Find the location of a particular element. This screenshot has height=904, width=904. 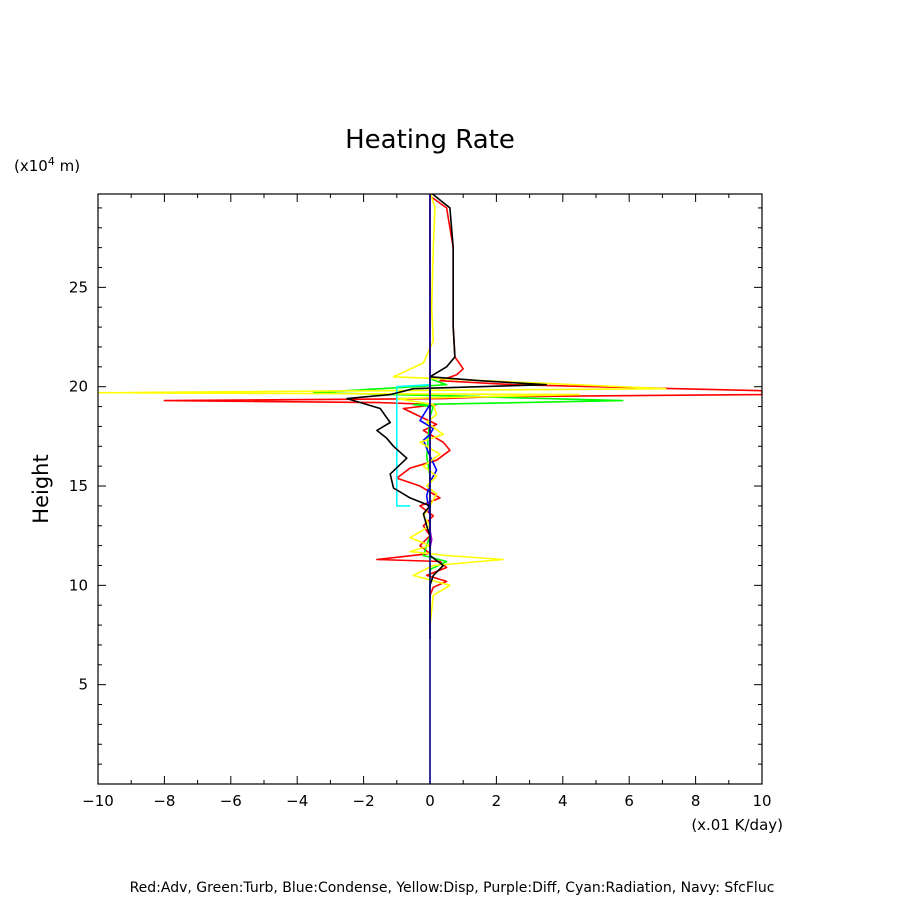

y-tick-label: 5 is located at coordinates (83, 685).